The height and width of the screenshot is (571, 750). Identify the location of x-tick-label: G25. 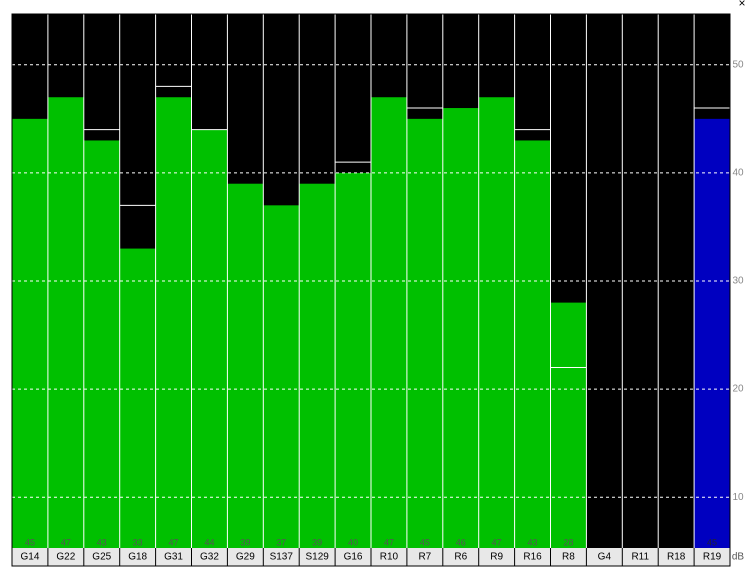
(101, 557).